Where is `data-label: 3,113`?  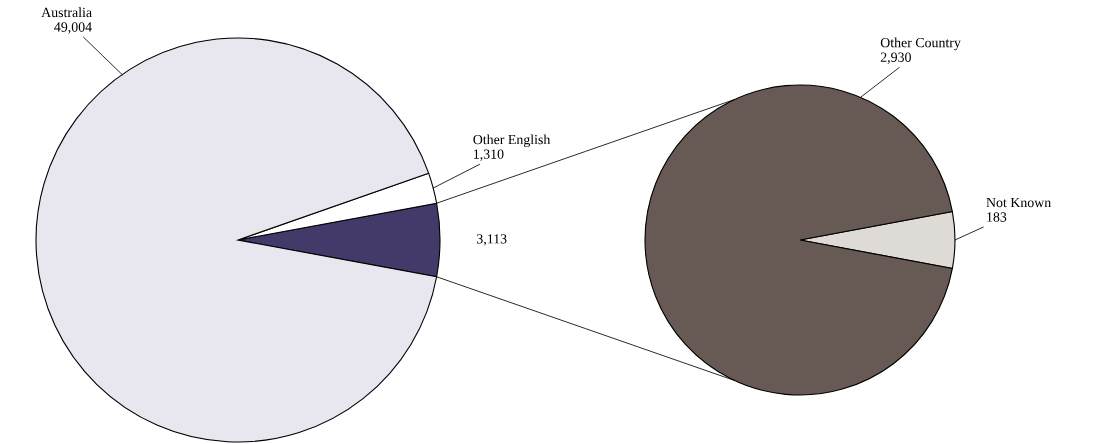 data-label: 3,113 is located at coordinates (492, 240).